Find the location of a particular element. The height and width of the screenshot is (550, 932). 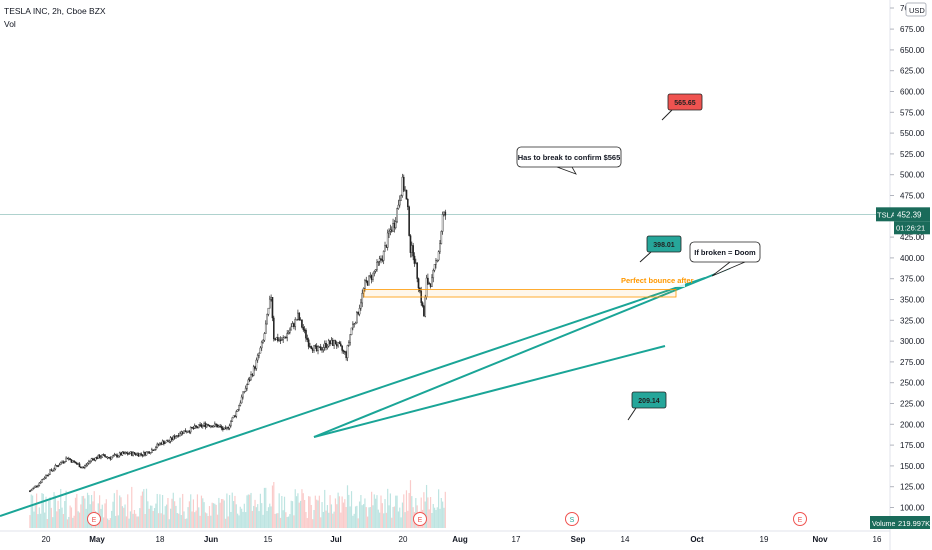

bounce-note-text: Perfect bounce after is located at coordinates (657, 280).